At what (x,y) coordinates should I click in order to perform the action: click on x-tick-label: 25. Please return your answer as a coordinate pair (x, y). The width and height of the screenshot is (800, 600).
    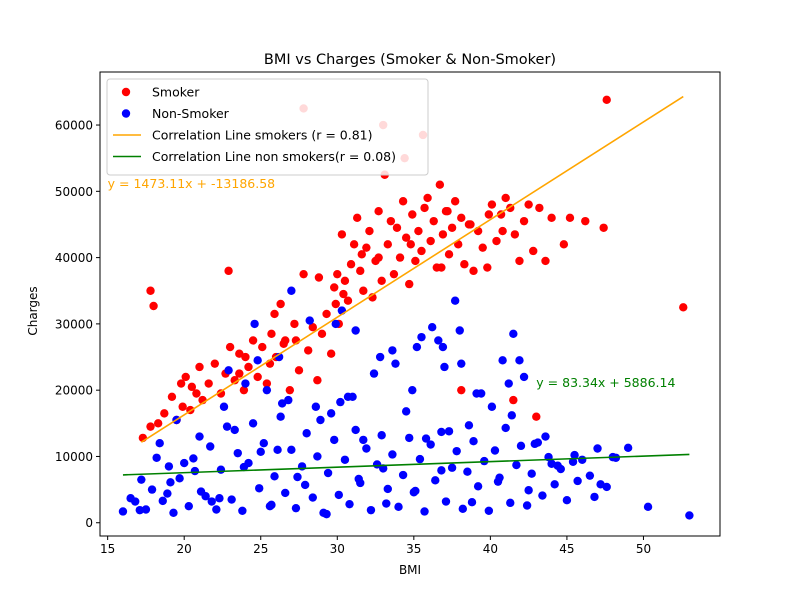
    Looking at the image, I should click on (260, 549).